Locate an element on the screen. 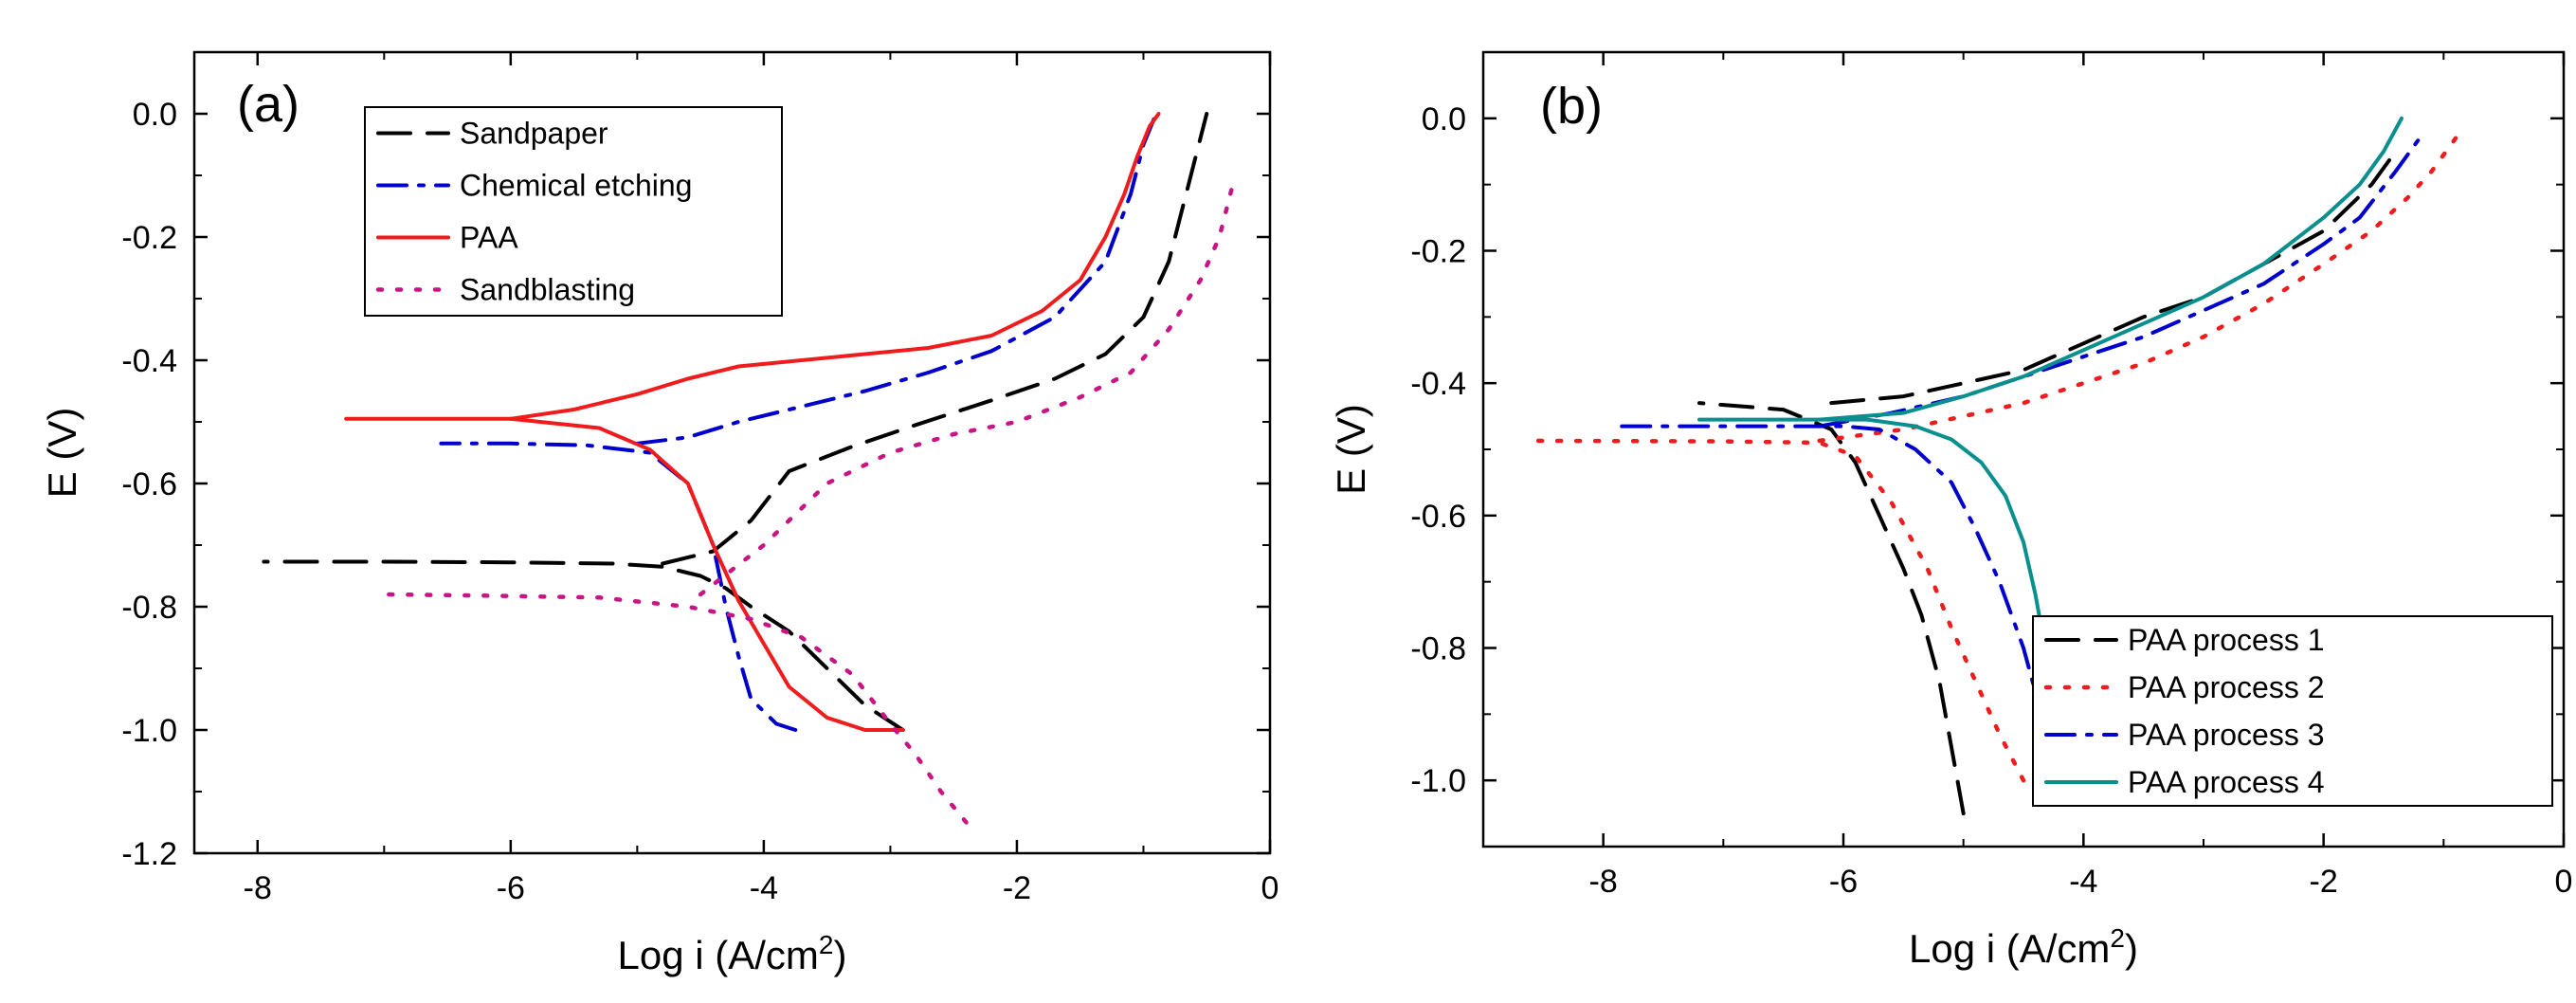 The height and width of the screenshot is (1003, 2576). panel-label: (a) is located at coordinates (268, 104).